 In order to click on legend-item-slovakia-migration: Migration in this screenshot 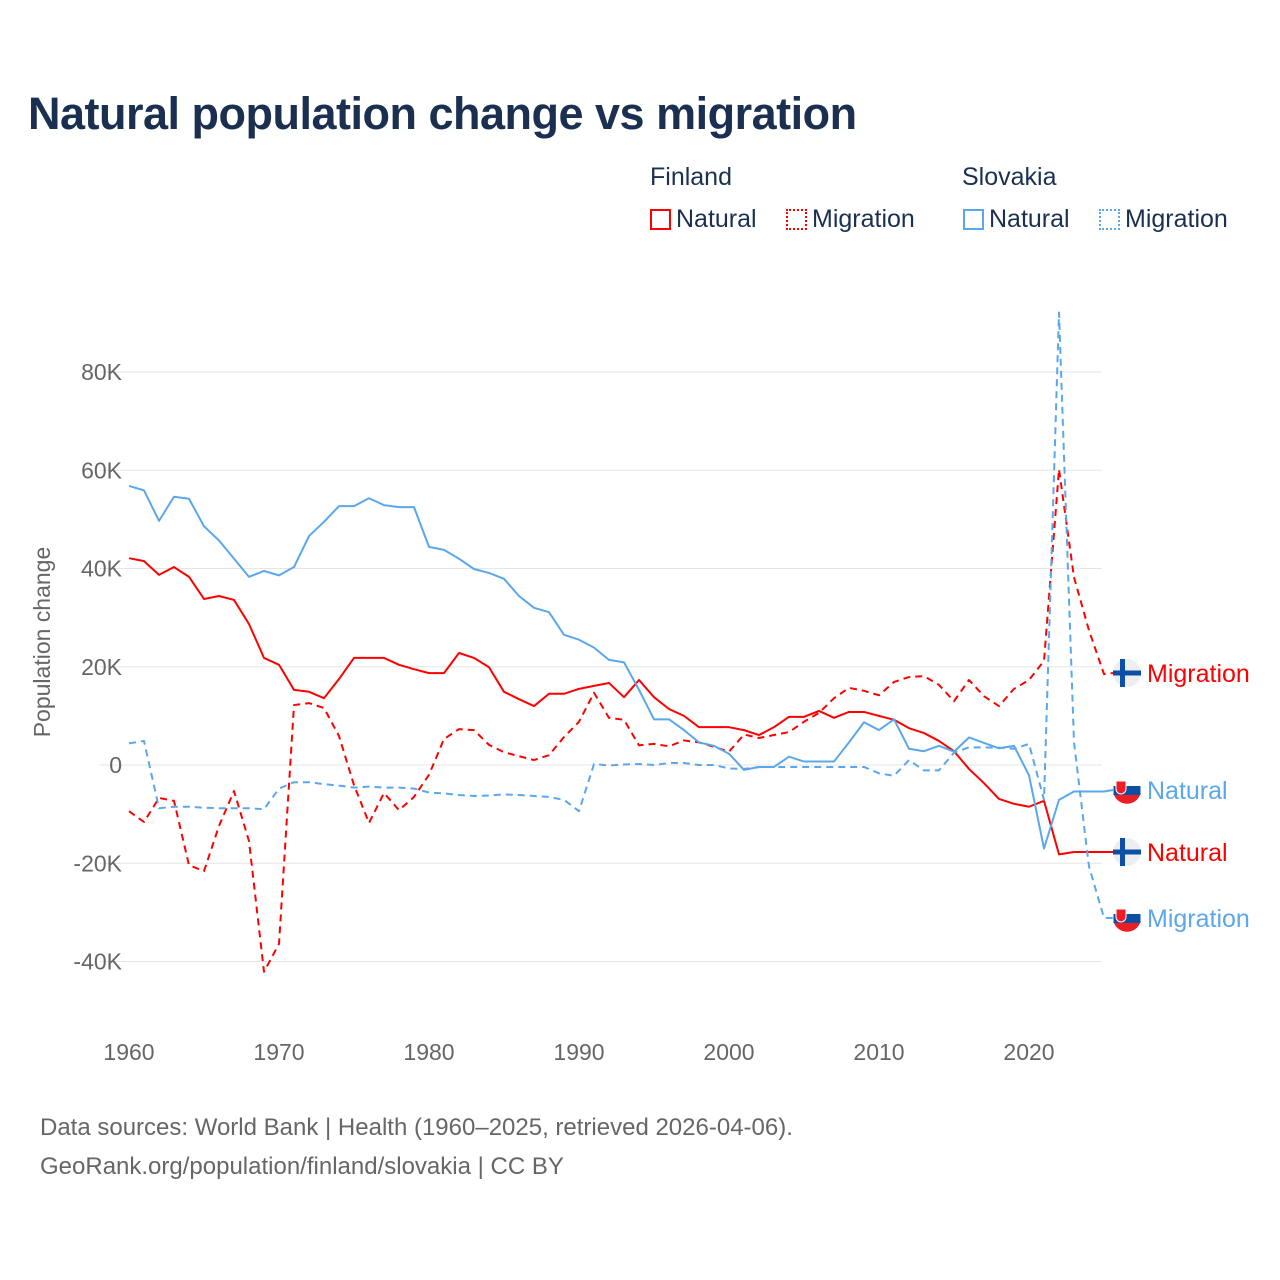, I will do `click(1163, 219)`.